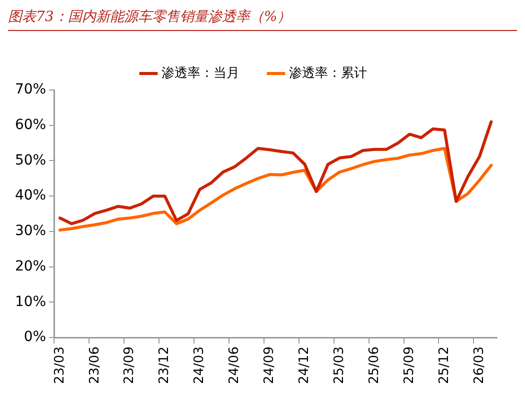 The width and height of the screenshot is (525, 397). I want to click on x-tick-label: 25/09, so click(409, 365).